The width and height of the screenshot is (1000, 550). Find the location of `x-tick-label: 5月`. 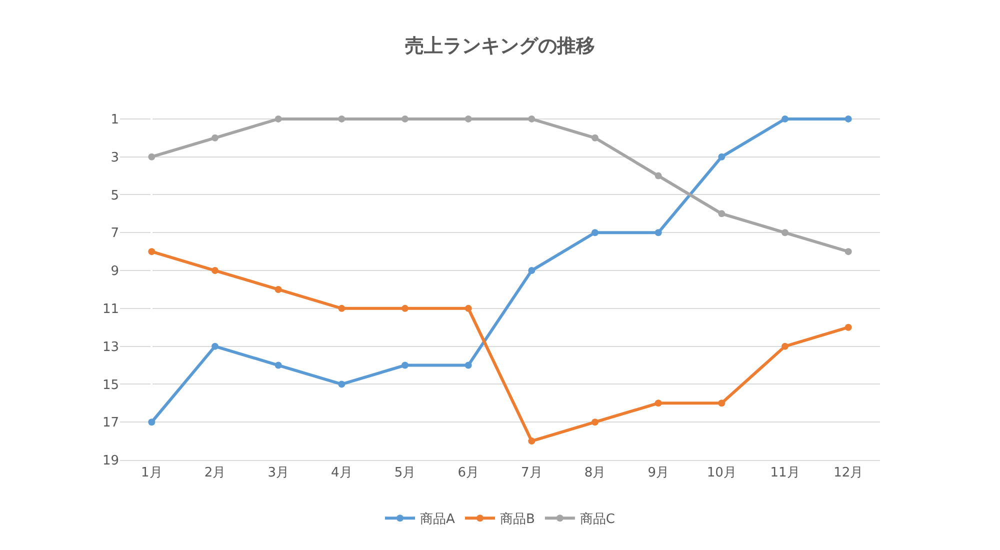

x-tick-label: 5月 is located at coordinates (405, 473).